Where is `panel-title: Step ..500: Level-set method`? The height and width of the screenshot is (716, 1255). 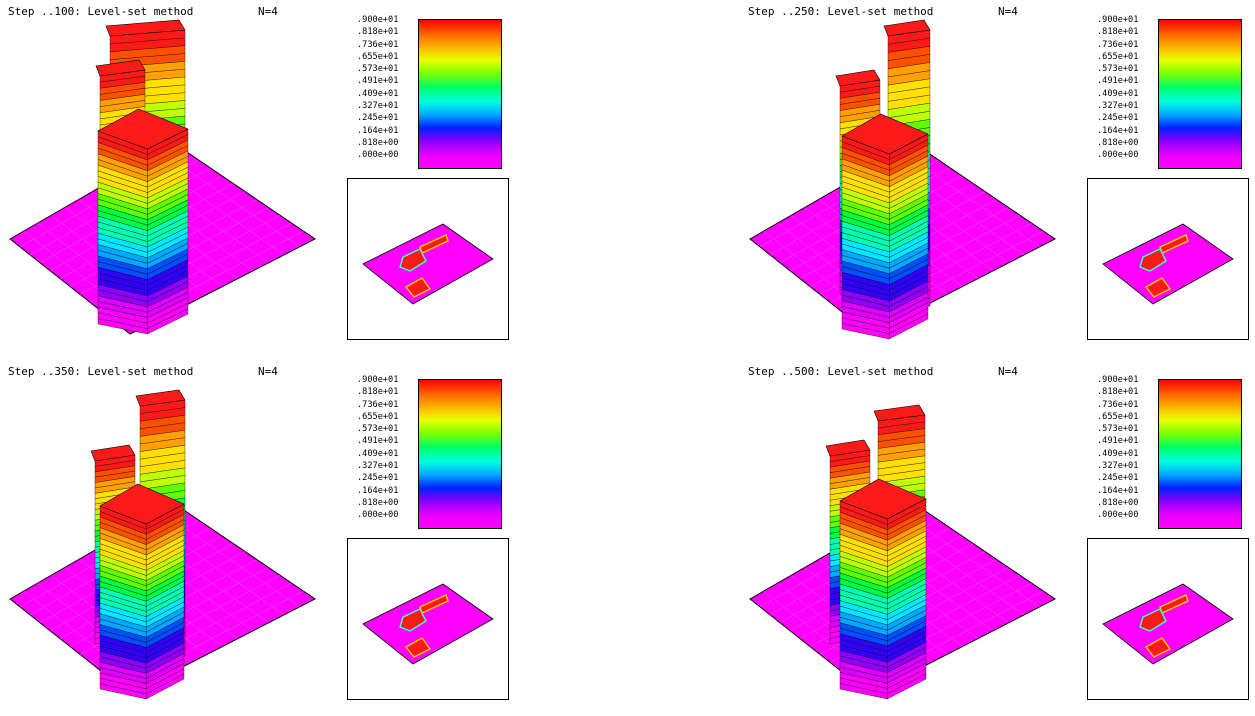 panel-title: Step ..500: Level-set method is located at coordinates (841, 371).